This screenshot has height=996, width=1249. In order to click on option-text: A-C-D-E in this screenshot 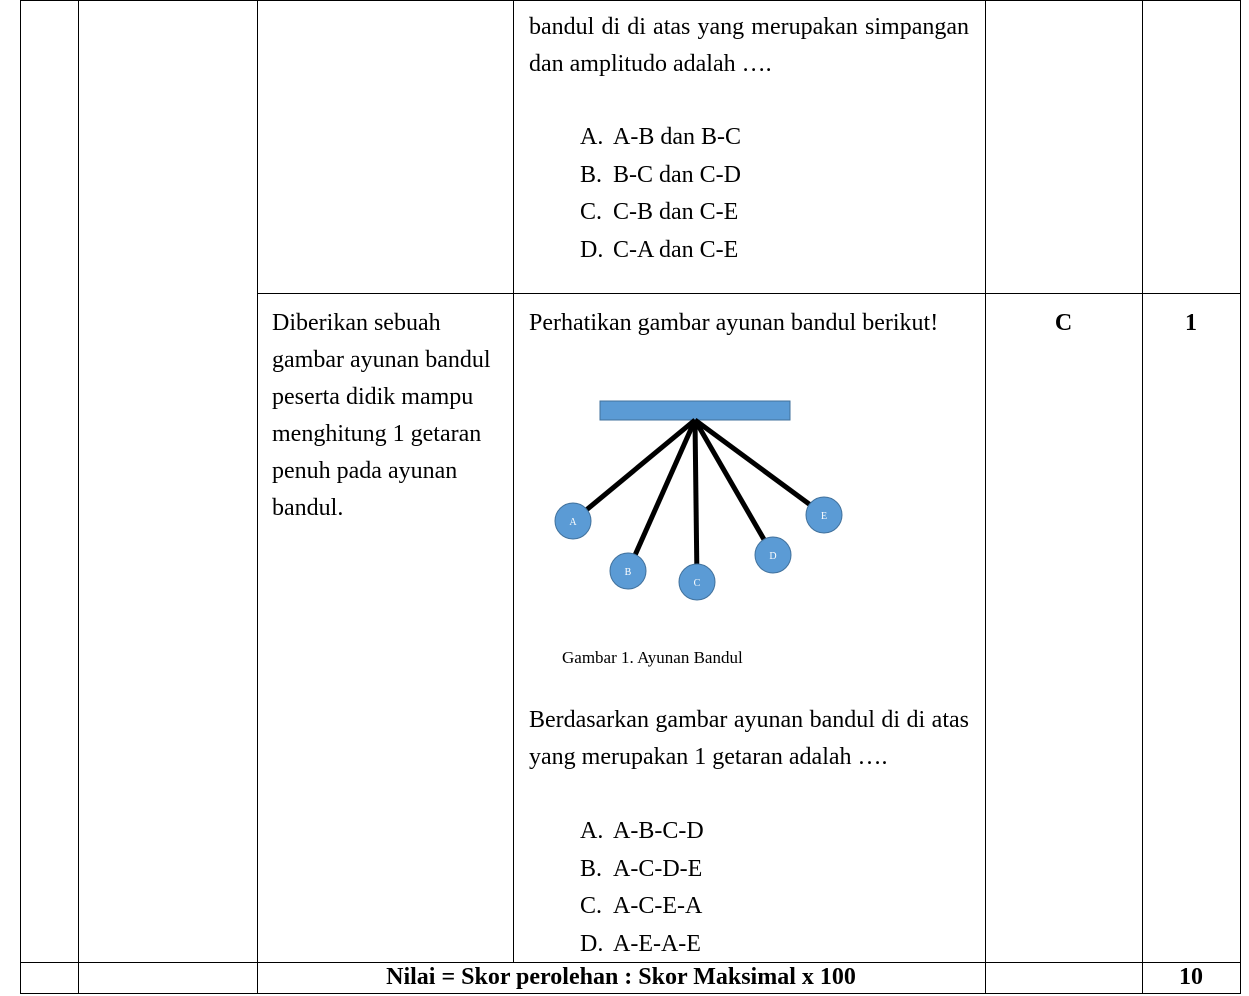, I will do `click(658, 868)`.